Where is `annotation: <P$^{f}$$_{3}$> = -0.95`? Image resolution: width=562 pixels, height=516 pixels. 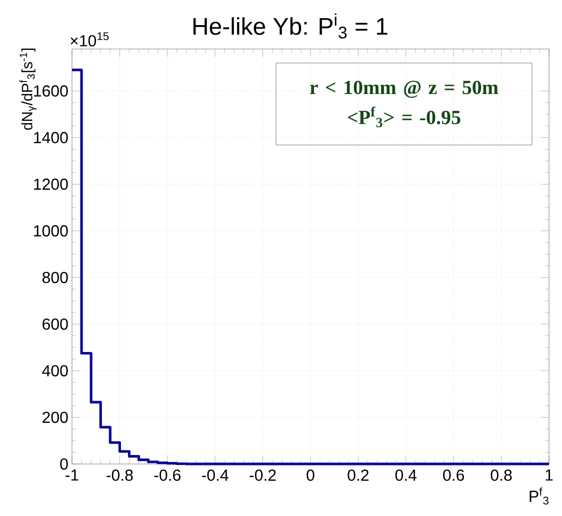
annotation: <P$^{f}$$_{3}$> = -0.95 is located at coordinates (404, 117).